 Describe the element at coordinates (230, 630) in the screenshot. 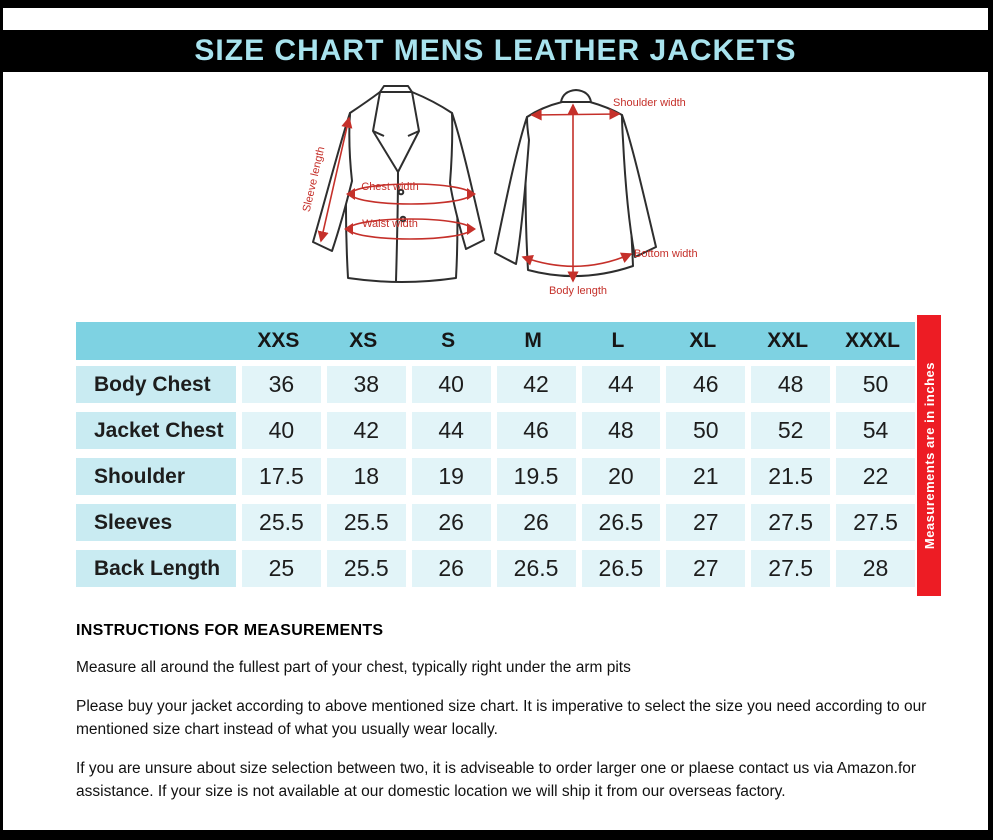

I see `instructions-heading: INSTRUCTIONS FOR MEASUREMENTS` at that location.